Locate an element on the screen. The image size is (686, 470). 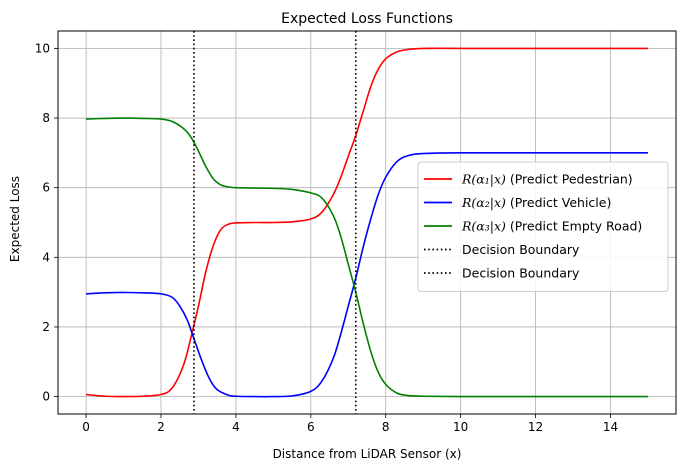
legend-label: R(α₁|x) (Predict Pedestrian) is located at coordinates (547, 179).